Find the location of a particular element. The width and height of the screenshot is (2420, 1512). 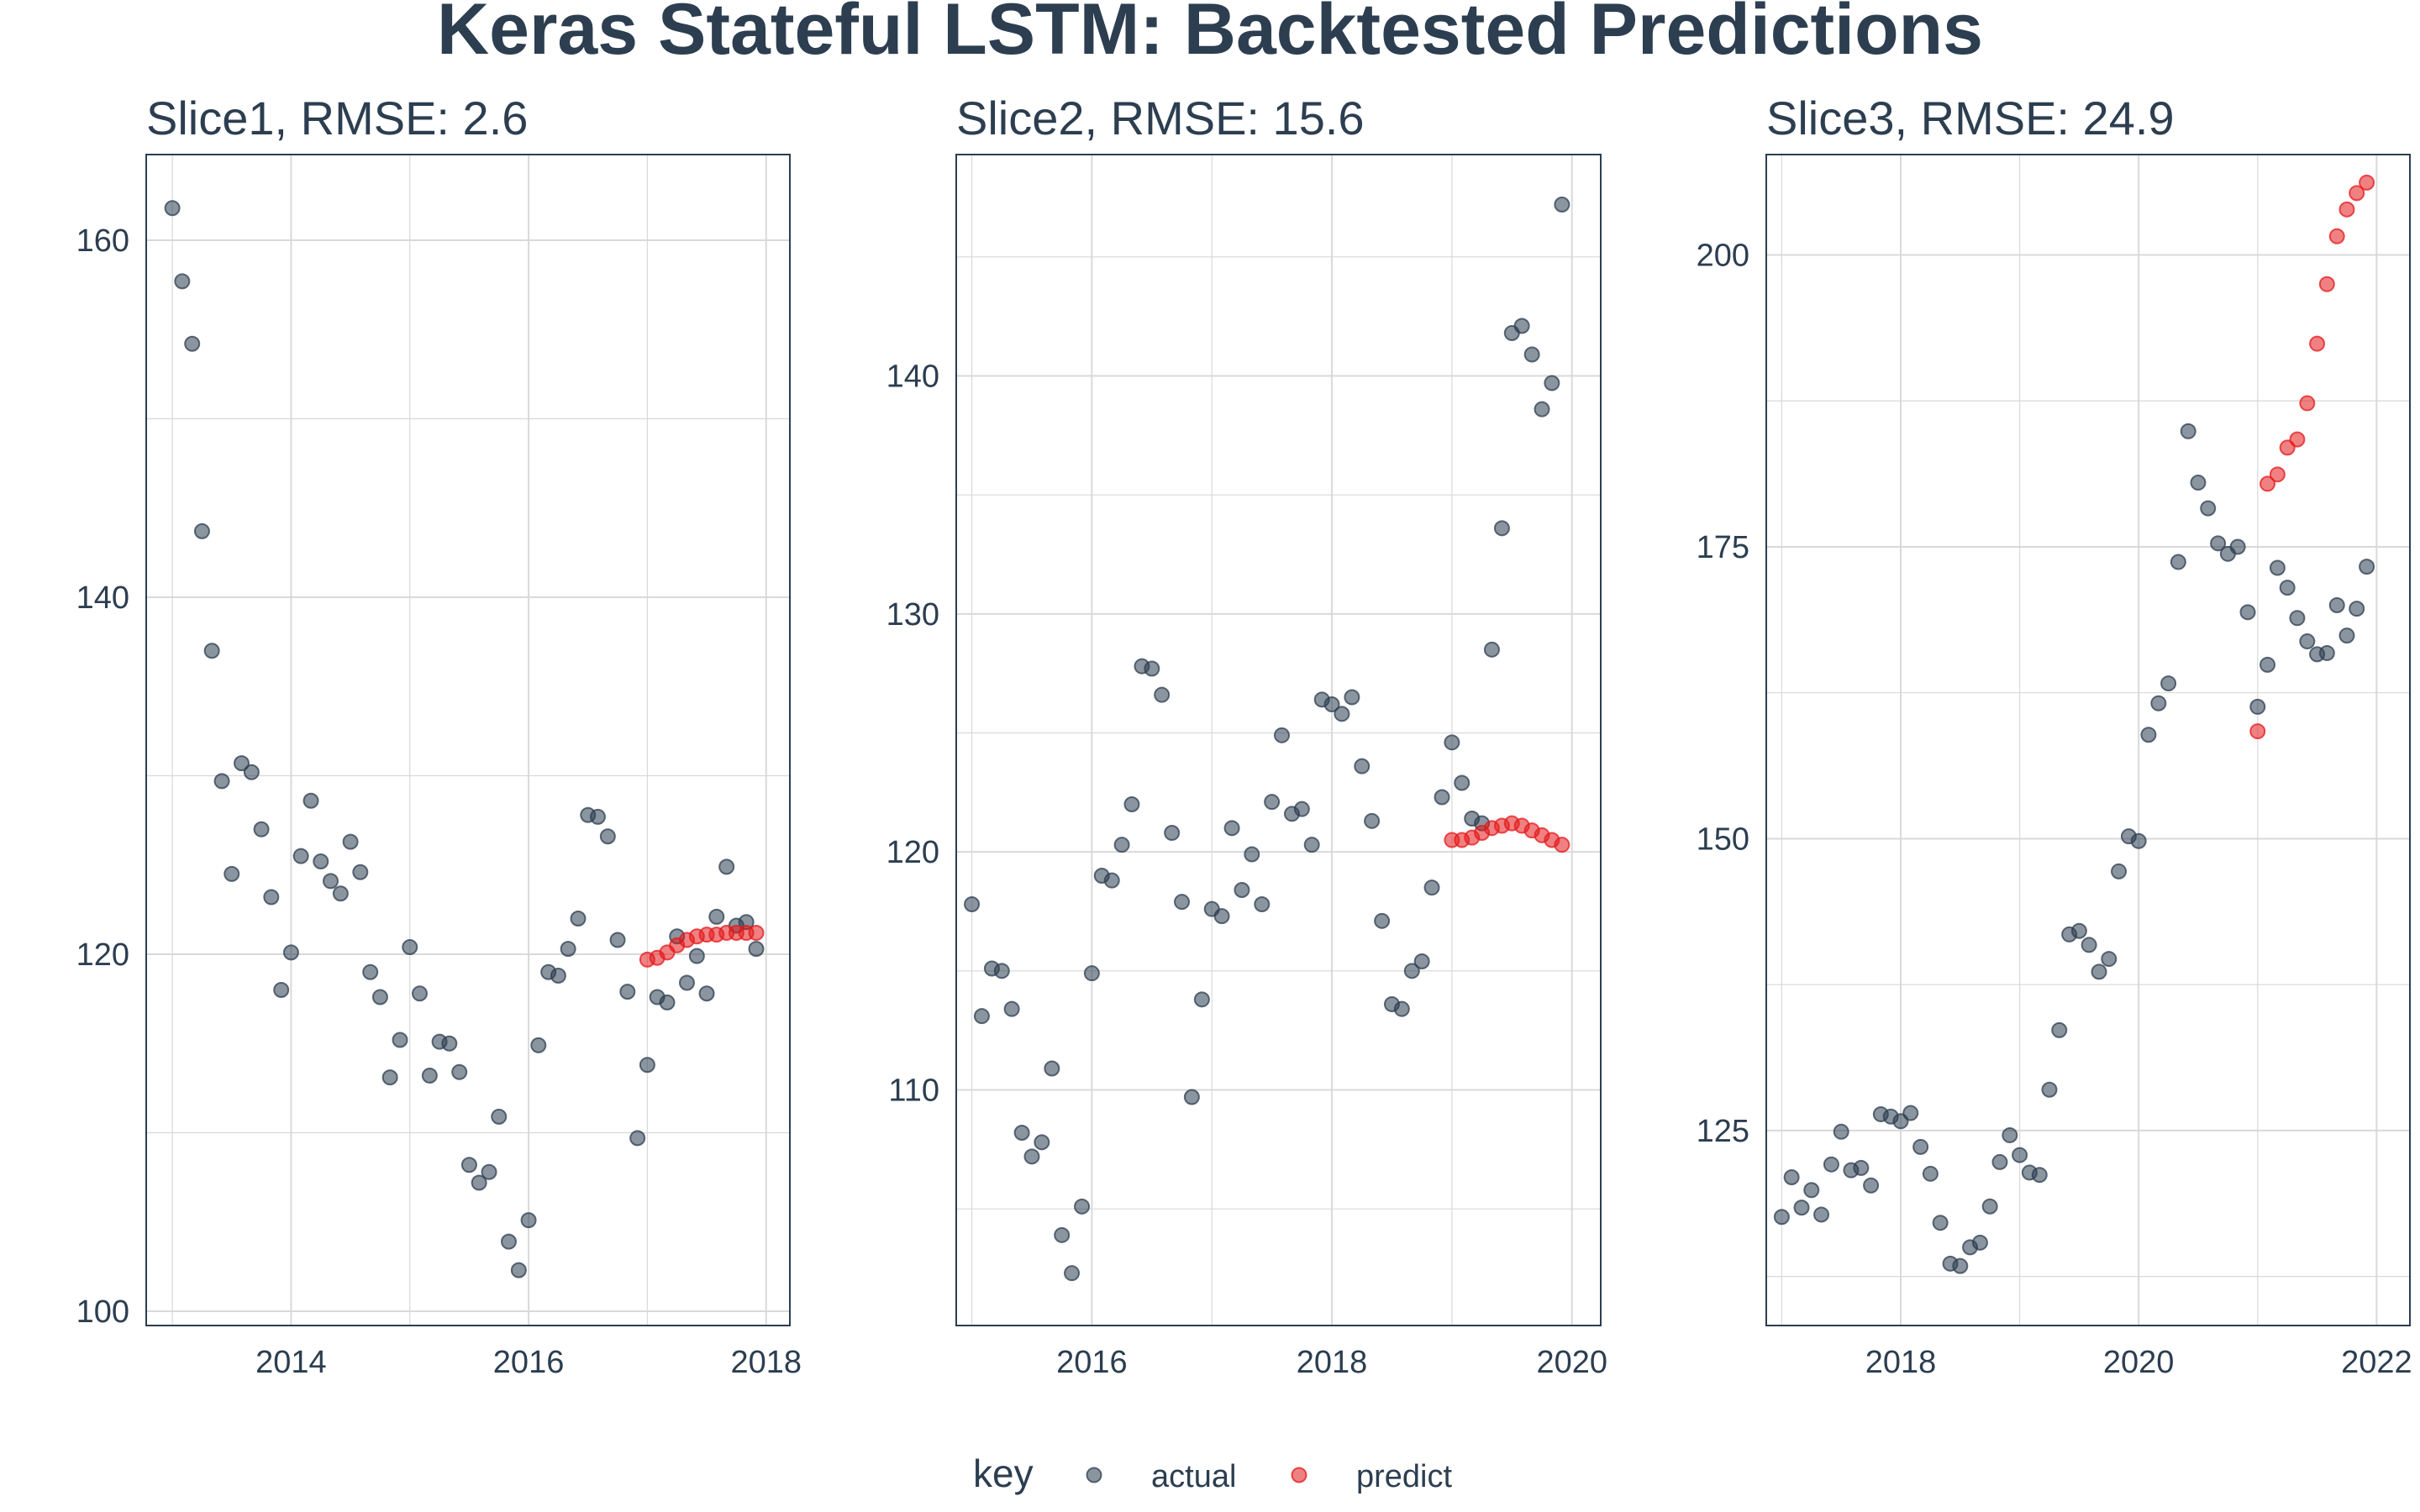

y-tick-label: 125 is located at coordinates (1723, 1131).